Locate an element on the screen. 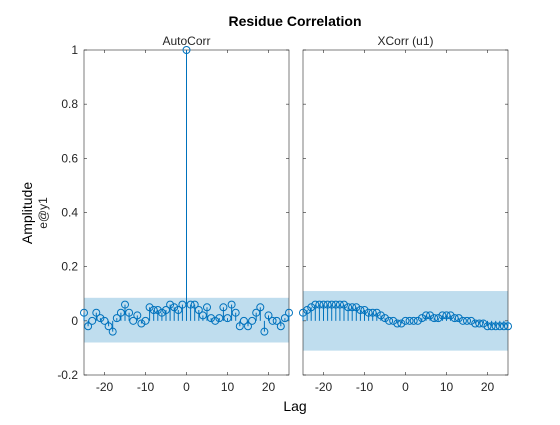  x-axis-label: Lag is located at coordinates (294, 406).